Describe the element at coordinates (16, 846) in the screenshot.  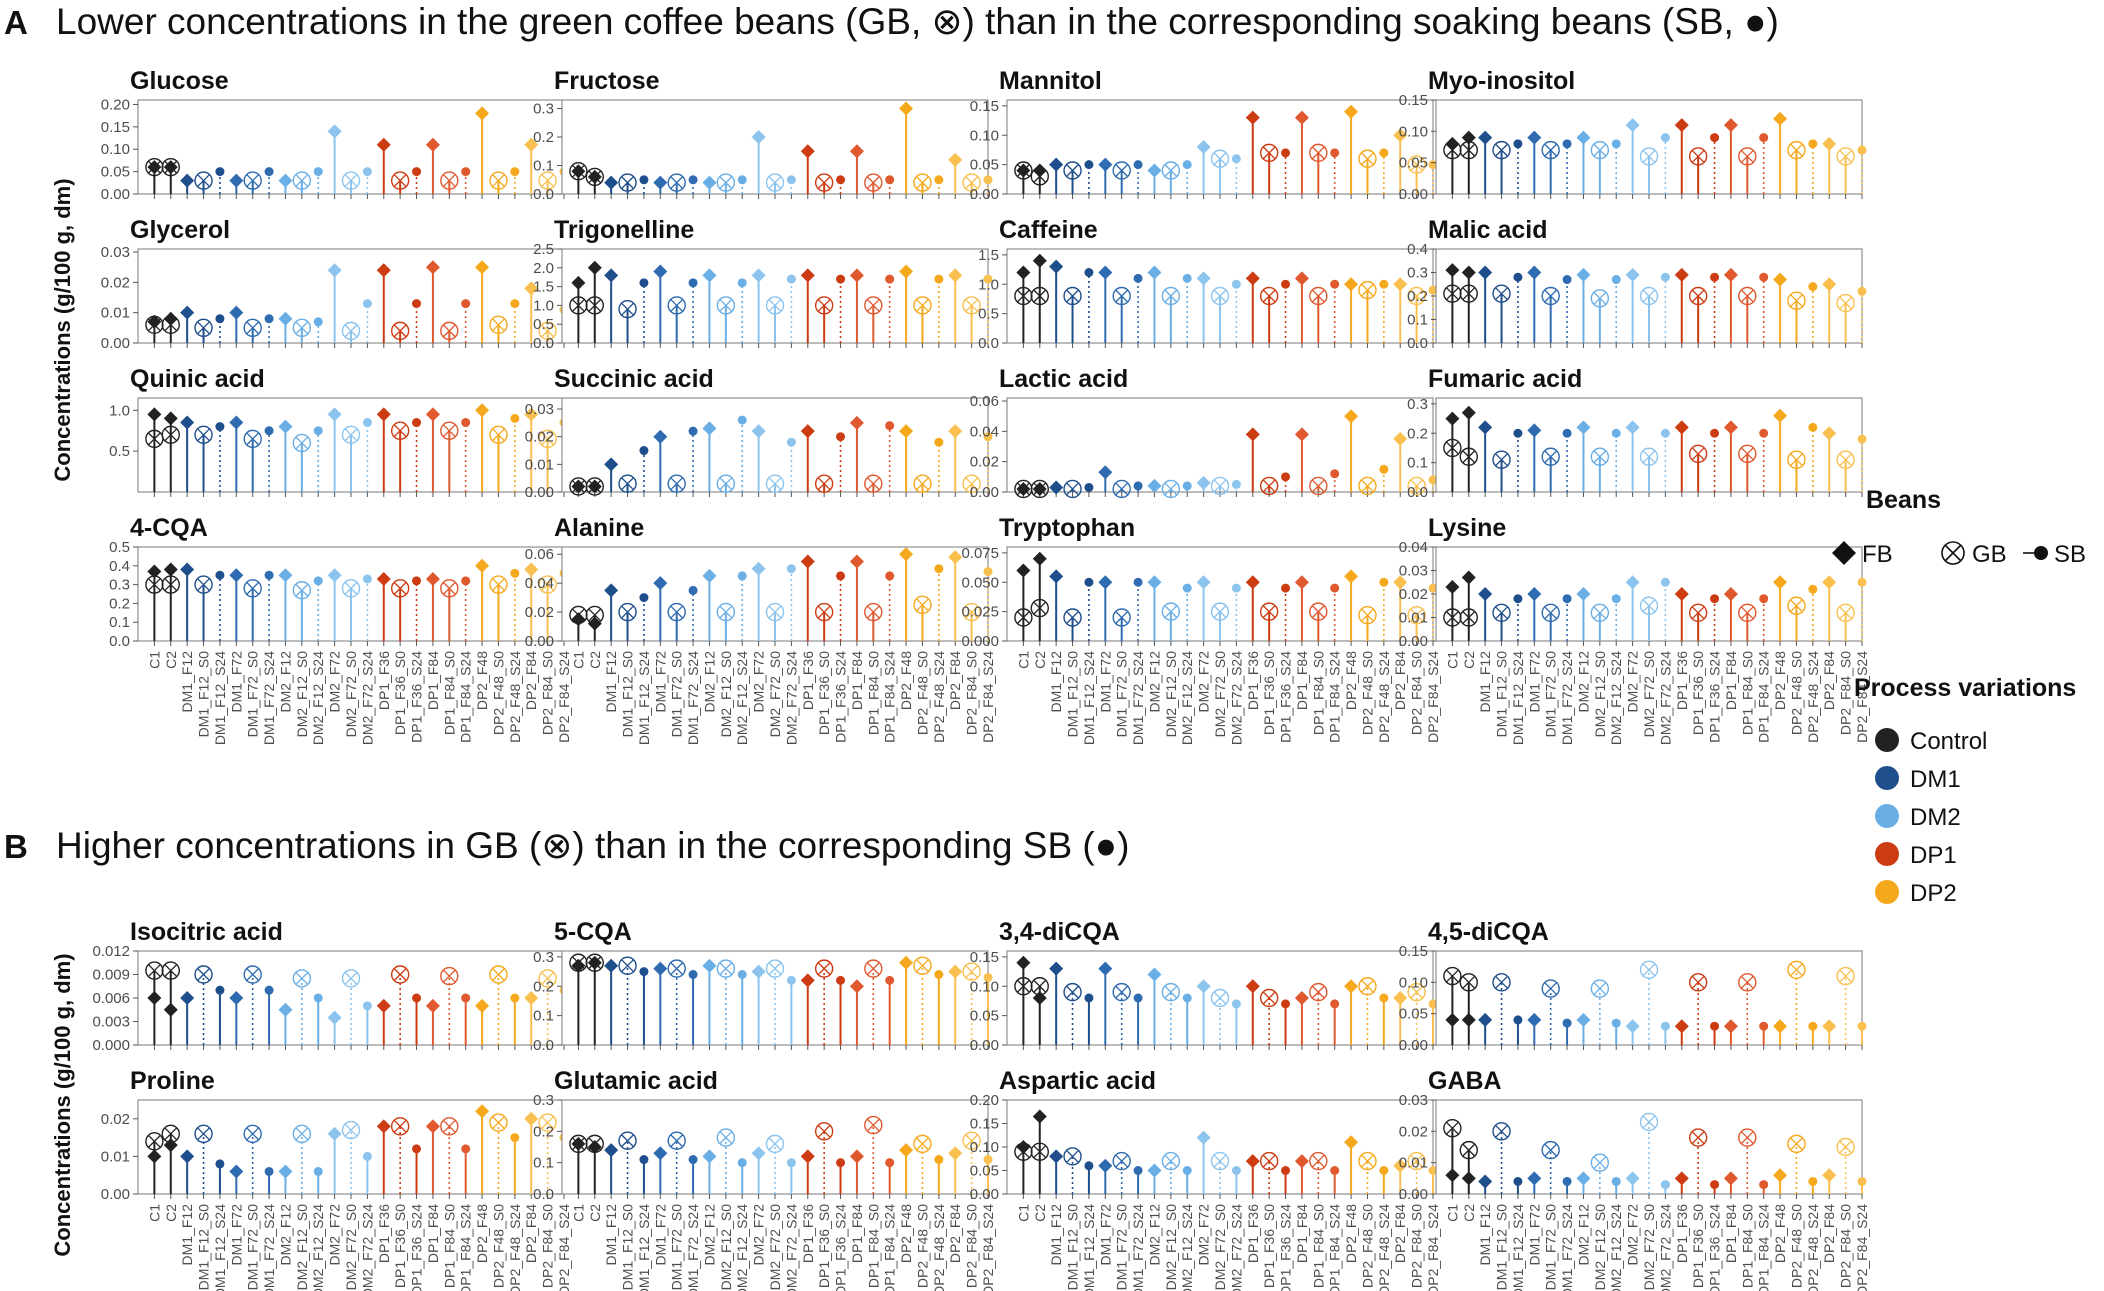
I see `section-b-letter: B` at that location.